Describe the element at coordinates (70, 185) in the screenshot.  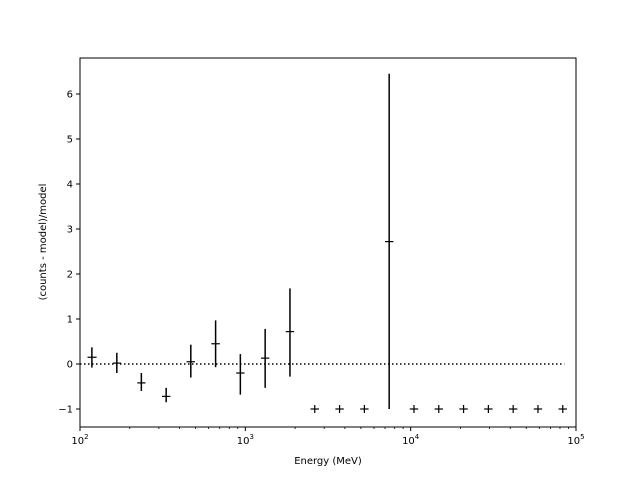
I see `y-tick-label: 4` at that location.